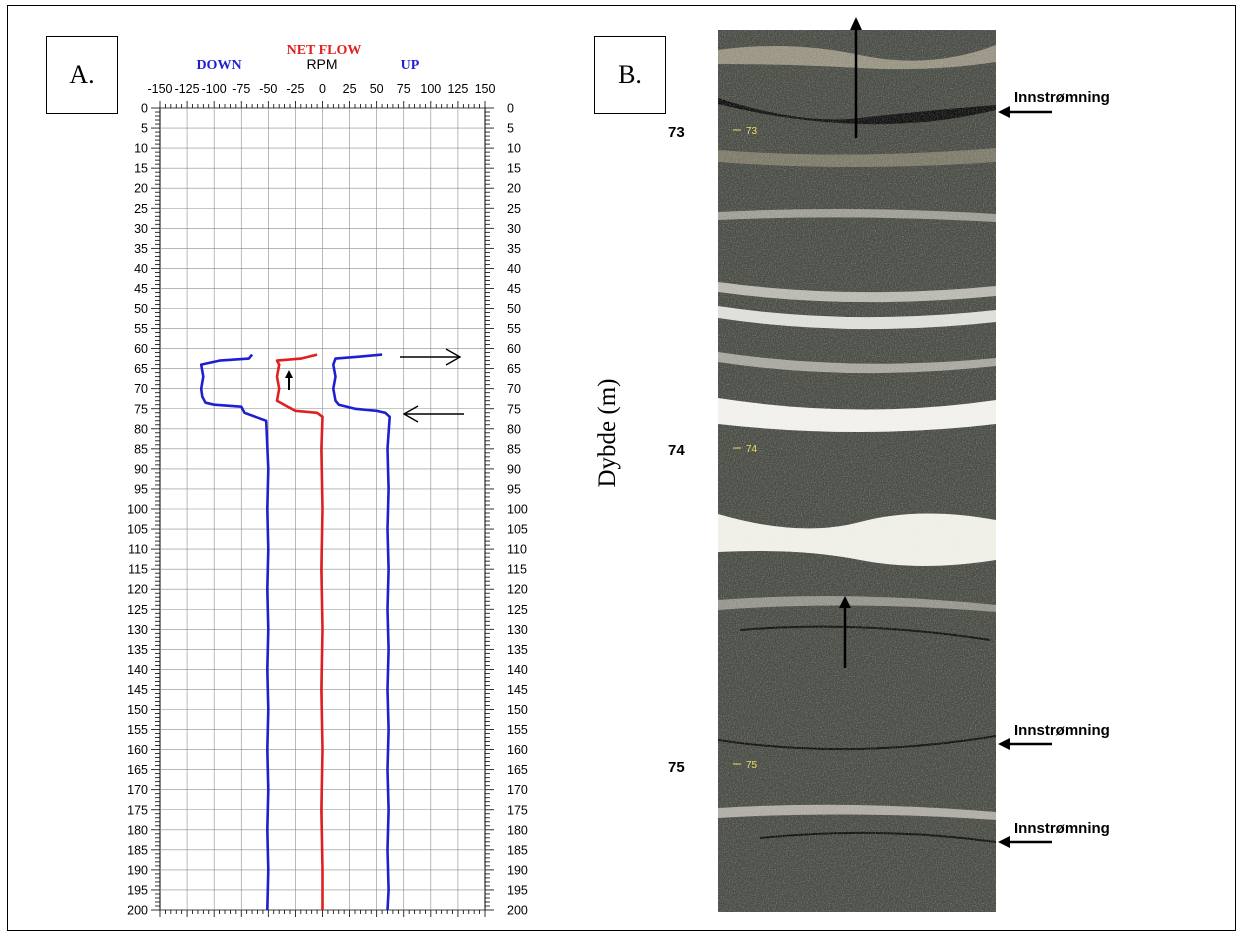  I want to click on panel-b-label: B., so click(630, 75).